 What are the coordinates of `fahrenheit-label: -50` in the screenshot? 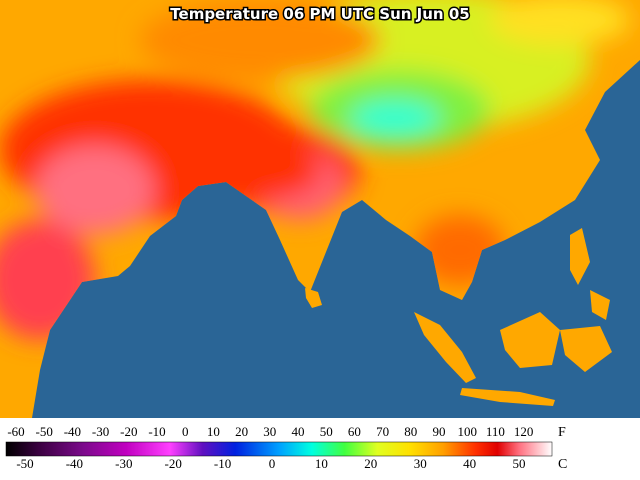 It's located at (44, 431).